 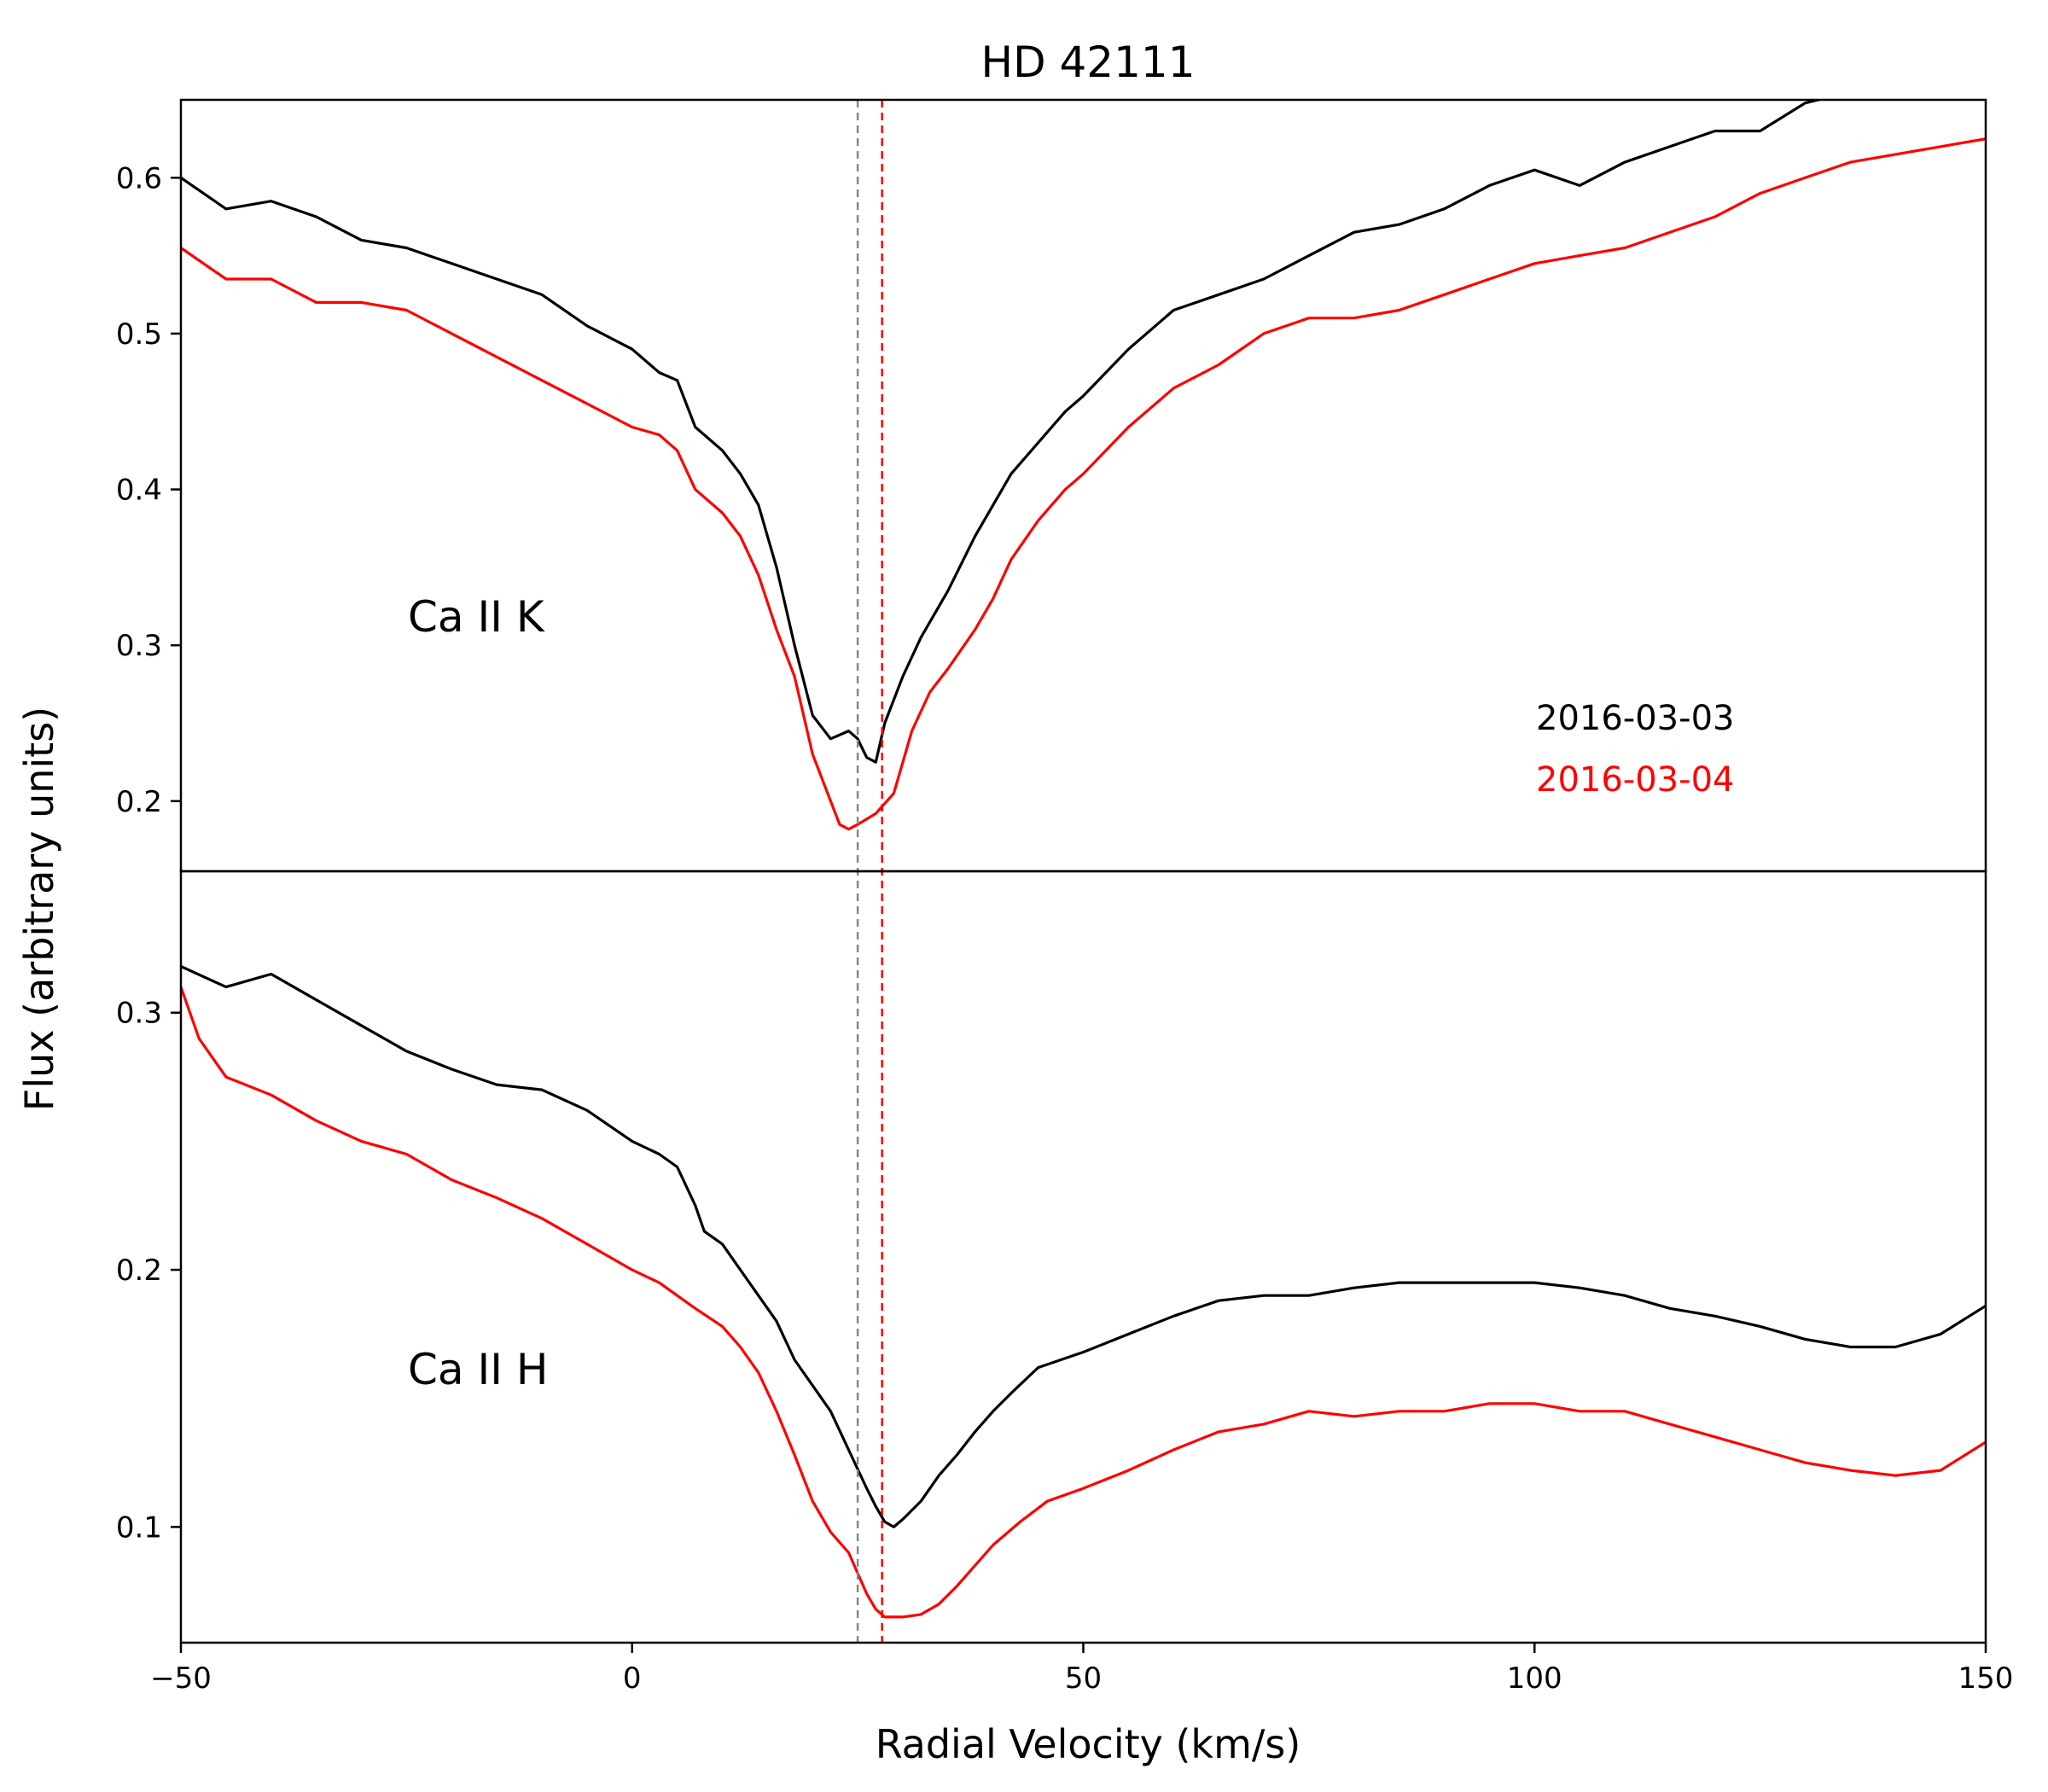 What do you see at coordinates (181, 1678) in the screenshot?
I see `x-tick-label: −50` at bounding box center [181, 1678].